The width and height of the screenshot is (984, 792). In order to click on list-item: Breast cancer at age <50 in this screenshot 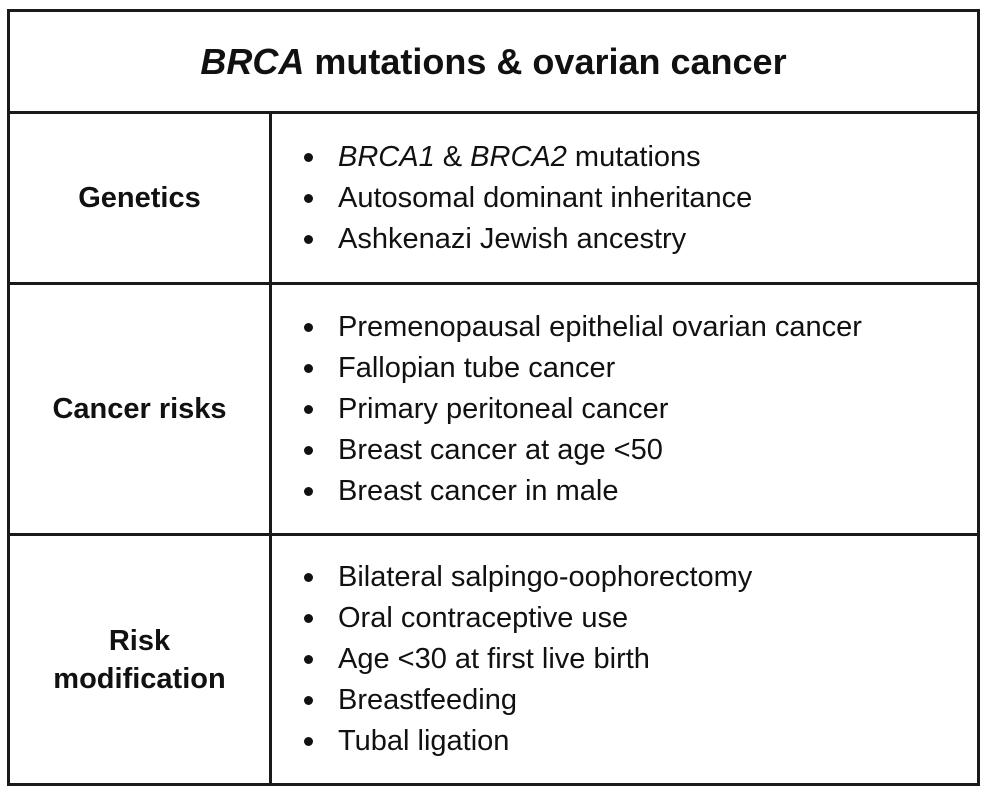, I will do `click(581, 450)`.